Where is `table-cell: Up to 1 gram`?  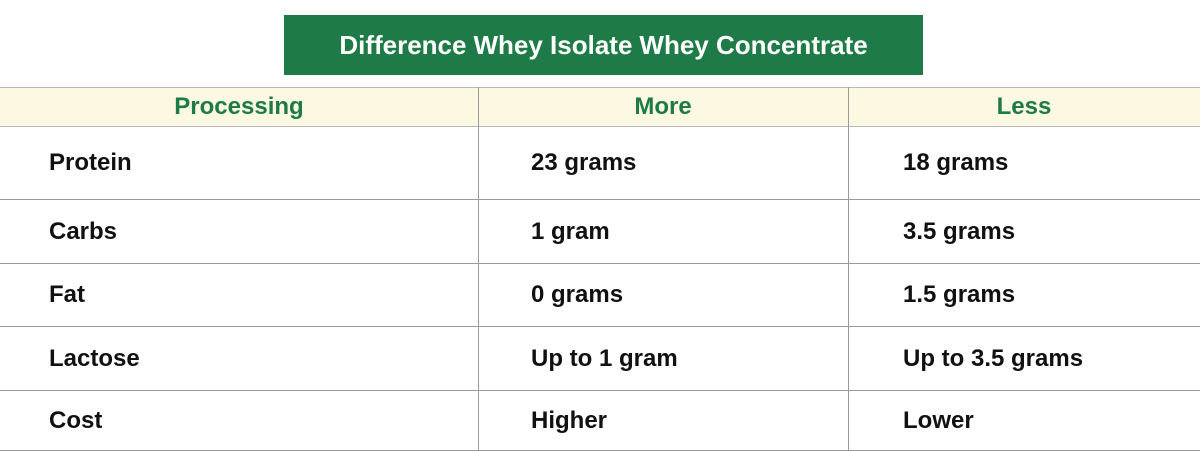
table-cell: Up to 1 gram is located at coordinates (604, 358).